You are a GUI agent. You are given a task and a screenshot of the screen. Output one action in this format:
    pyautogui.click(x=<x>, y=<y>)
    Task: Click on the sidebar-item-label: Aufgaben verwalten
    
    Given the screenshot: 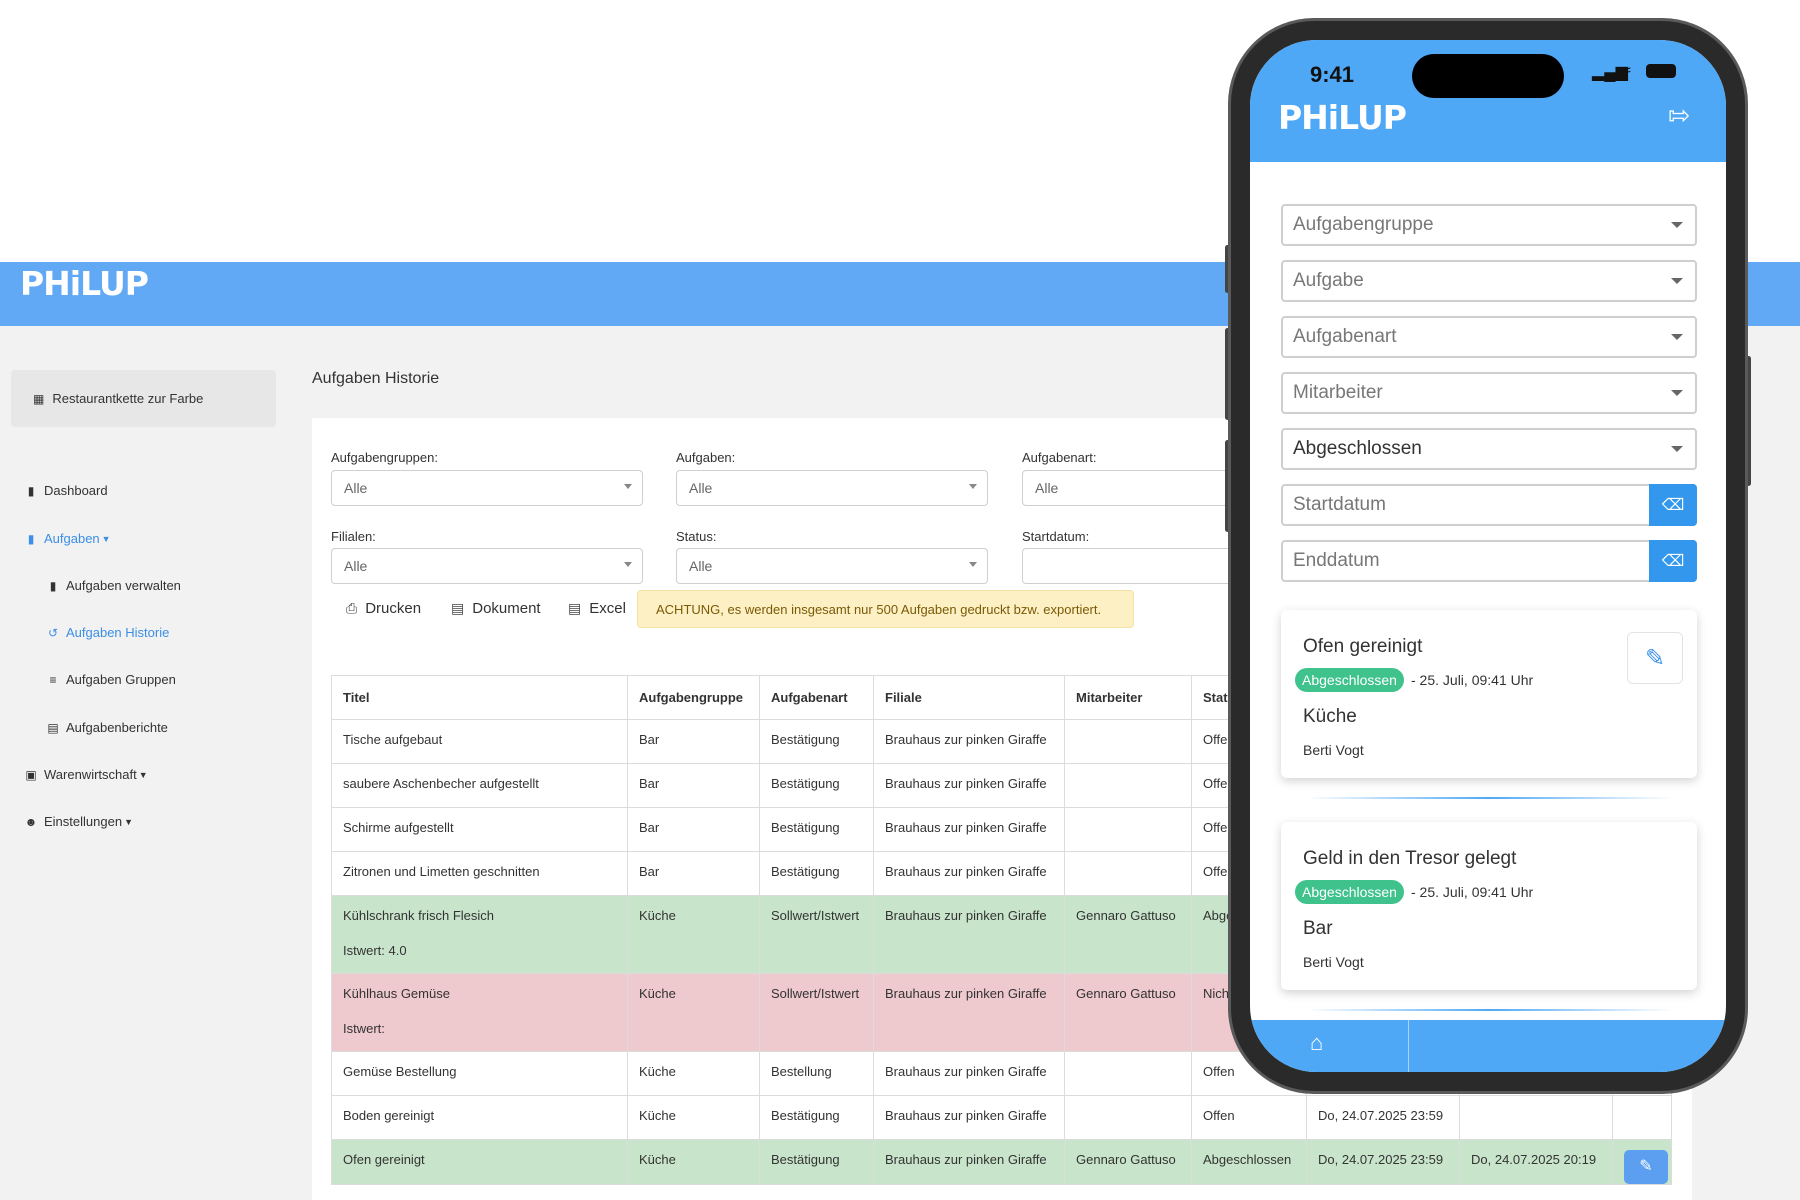 What is the action you would take?
    pyautogui.click(x=123, y=585)
    